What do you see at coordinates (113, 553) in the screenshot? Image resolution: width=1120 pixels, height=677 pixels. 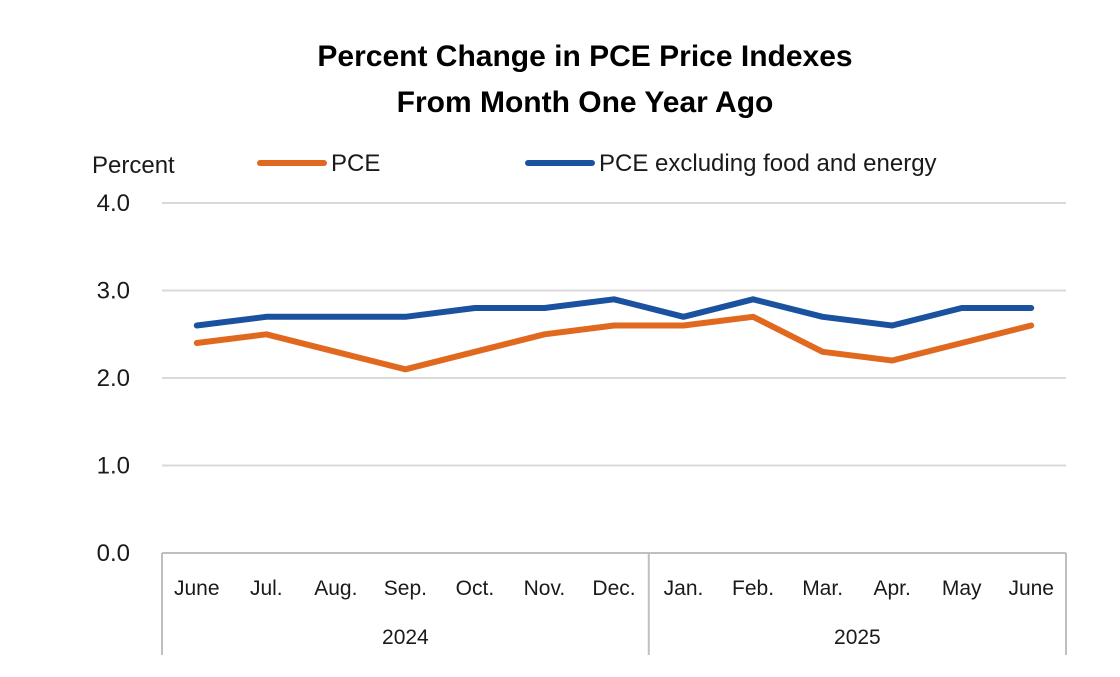 I see `y-tick-label: 0.0` at bounding box center [113, 553].